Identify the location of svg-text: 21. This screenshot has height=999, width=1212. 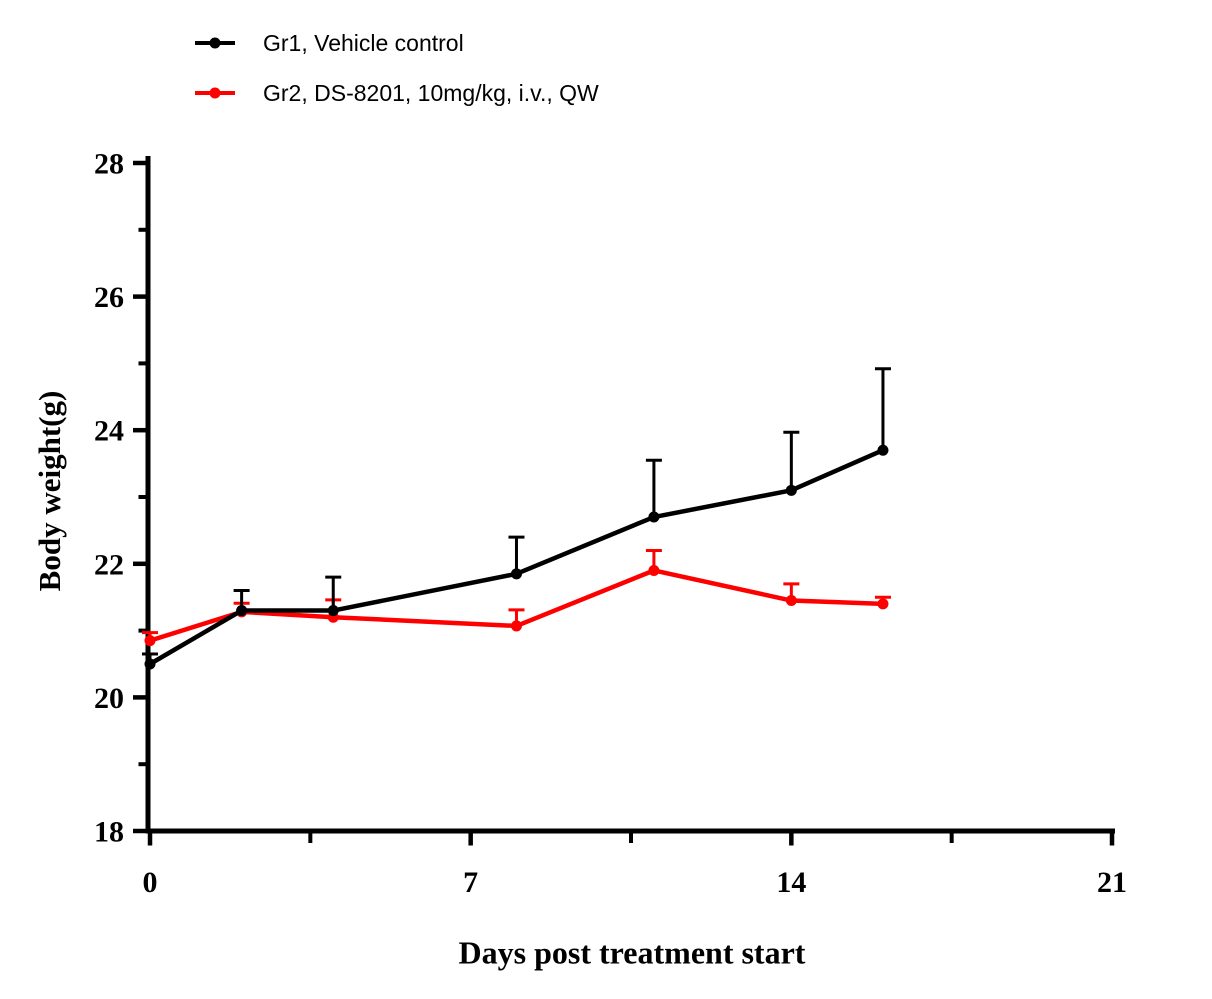
(1112, 882).